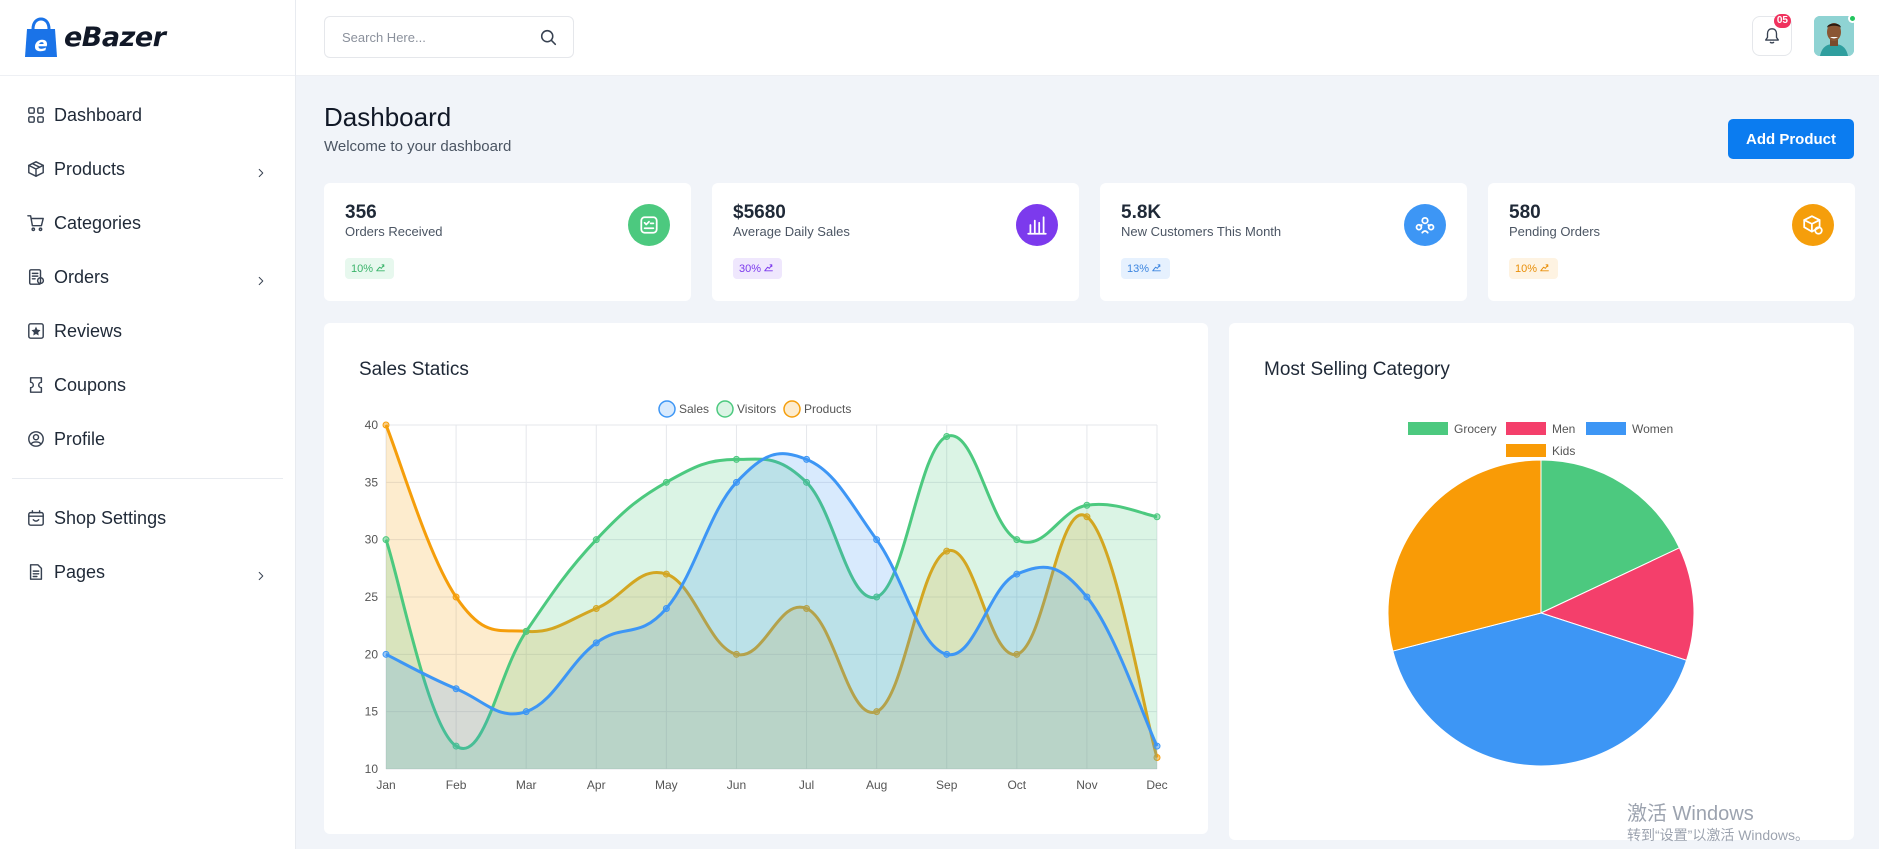 The height and width of the screenshot is (849, 1879). What do you see at coordinates (1610, 536) in the screenshot?
I see `pie-slice-grocery` at bounding box center [1610, 536].